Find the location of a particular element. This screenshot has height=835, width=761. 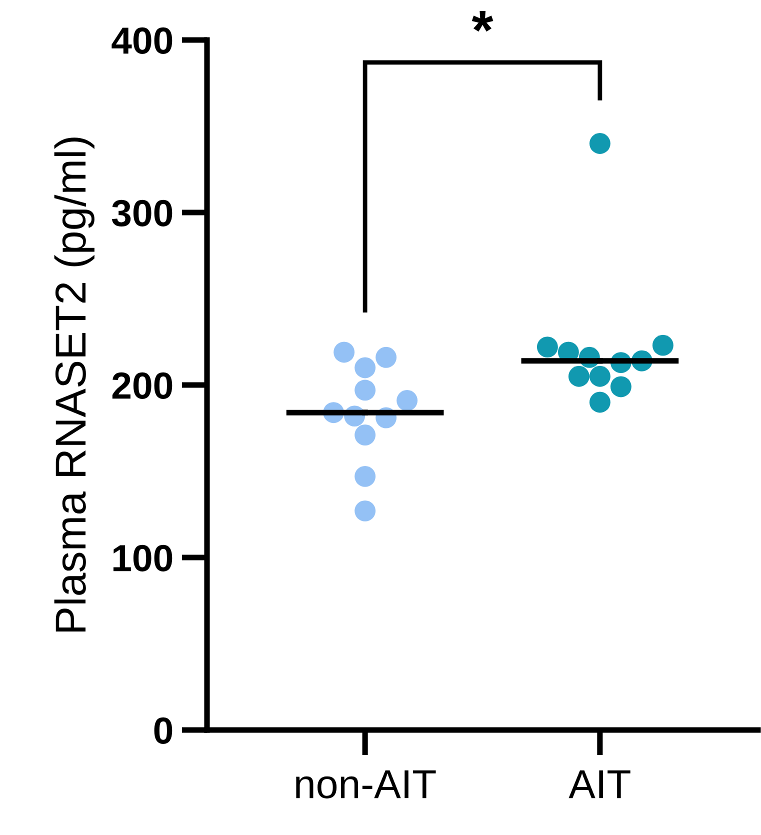

x-tick-label: non-AIT is located at coordinates (366, 784).